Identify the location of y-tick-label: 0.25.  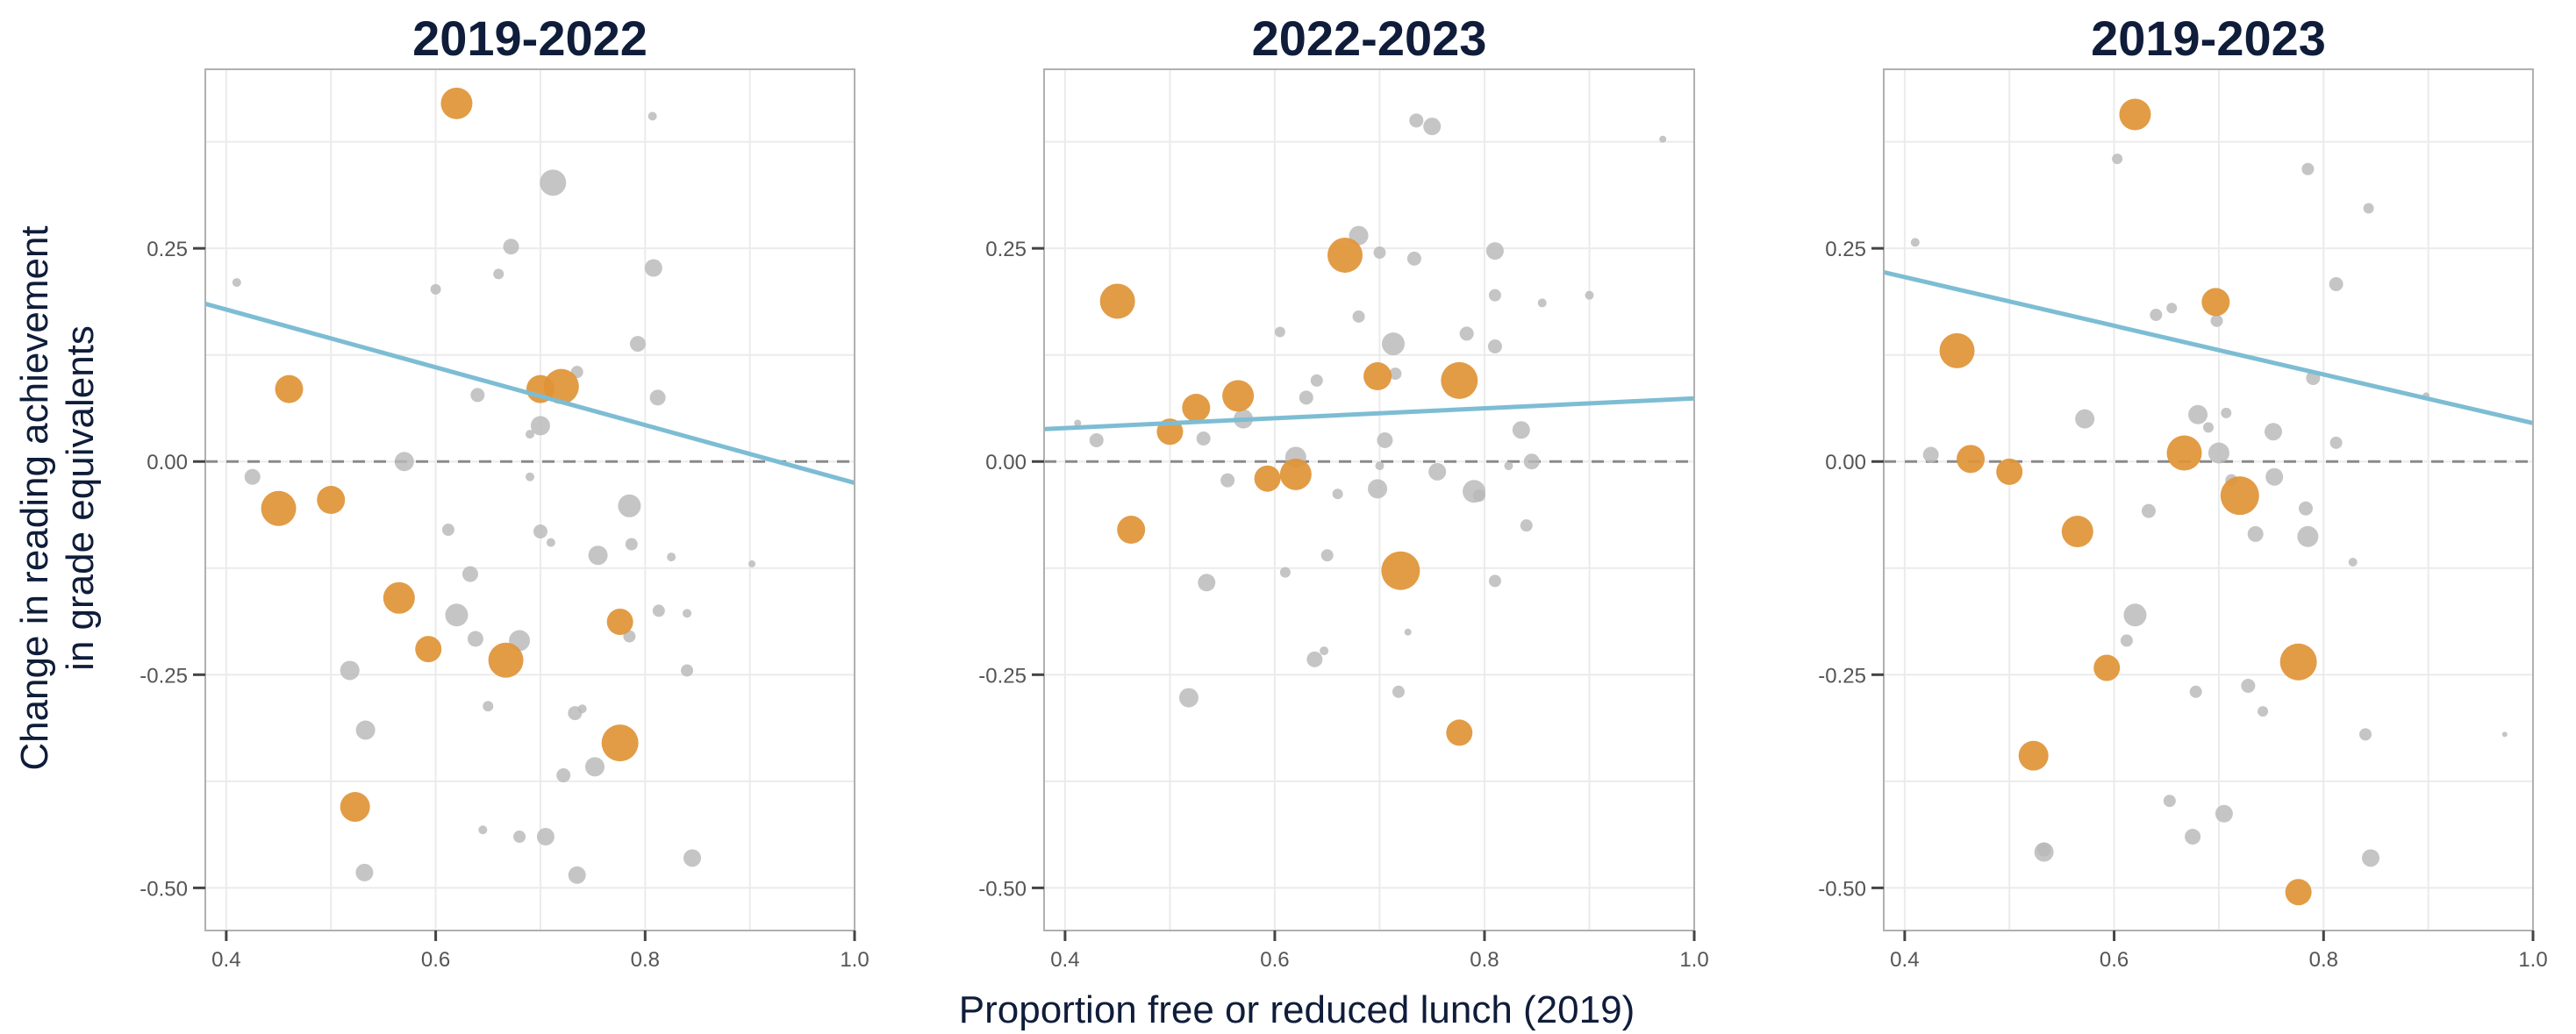
(167, 249).